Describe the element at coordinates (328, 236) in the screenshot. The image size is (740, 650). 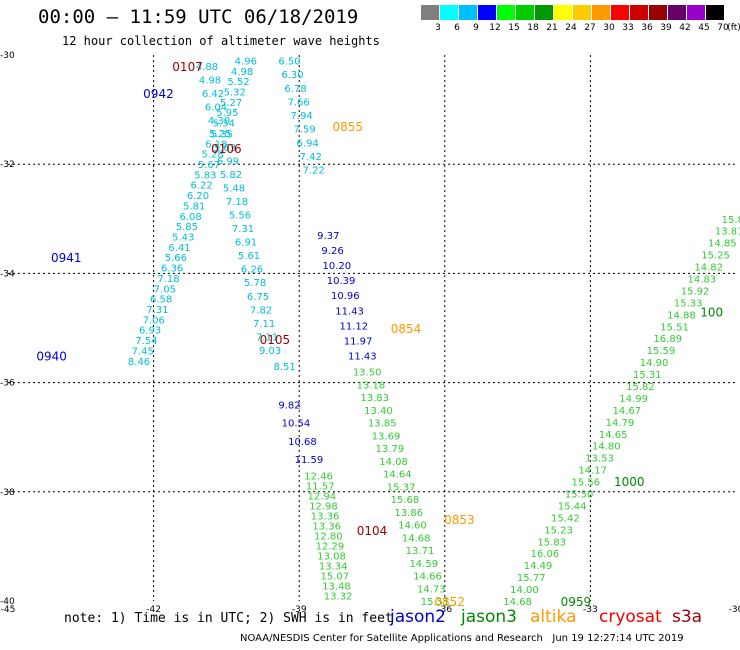
I see `wave-height-value: 9.37` at that location.